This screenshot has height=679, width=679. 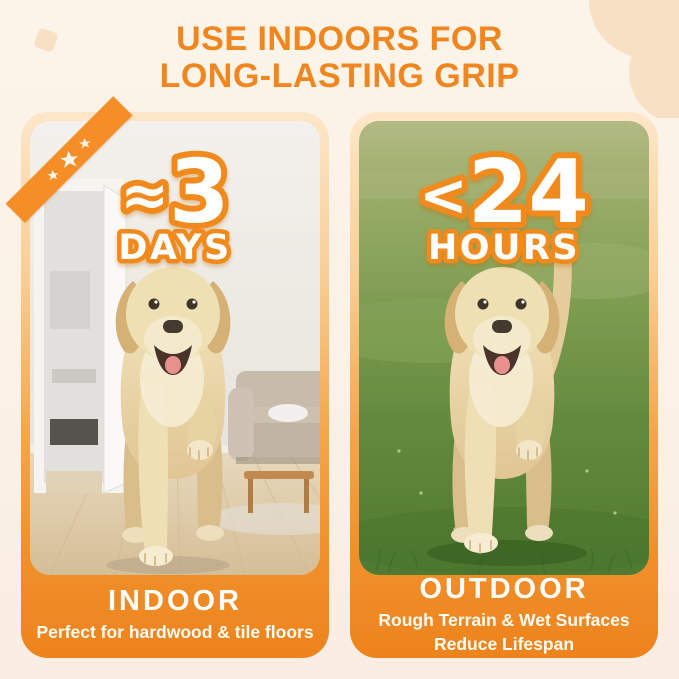 What do you see at coordinates (175, 632) in the screenshot?
I see `indoor-description: Perfect for hardwood & tile floors` at bounding box center [175, 632].